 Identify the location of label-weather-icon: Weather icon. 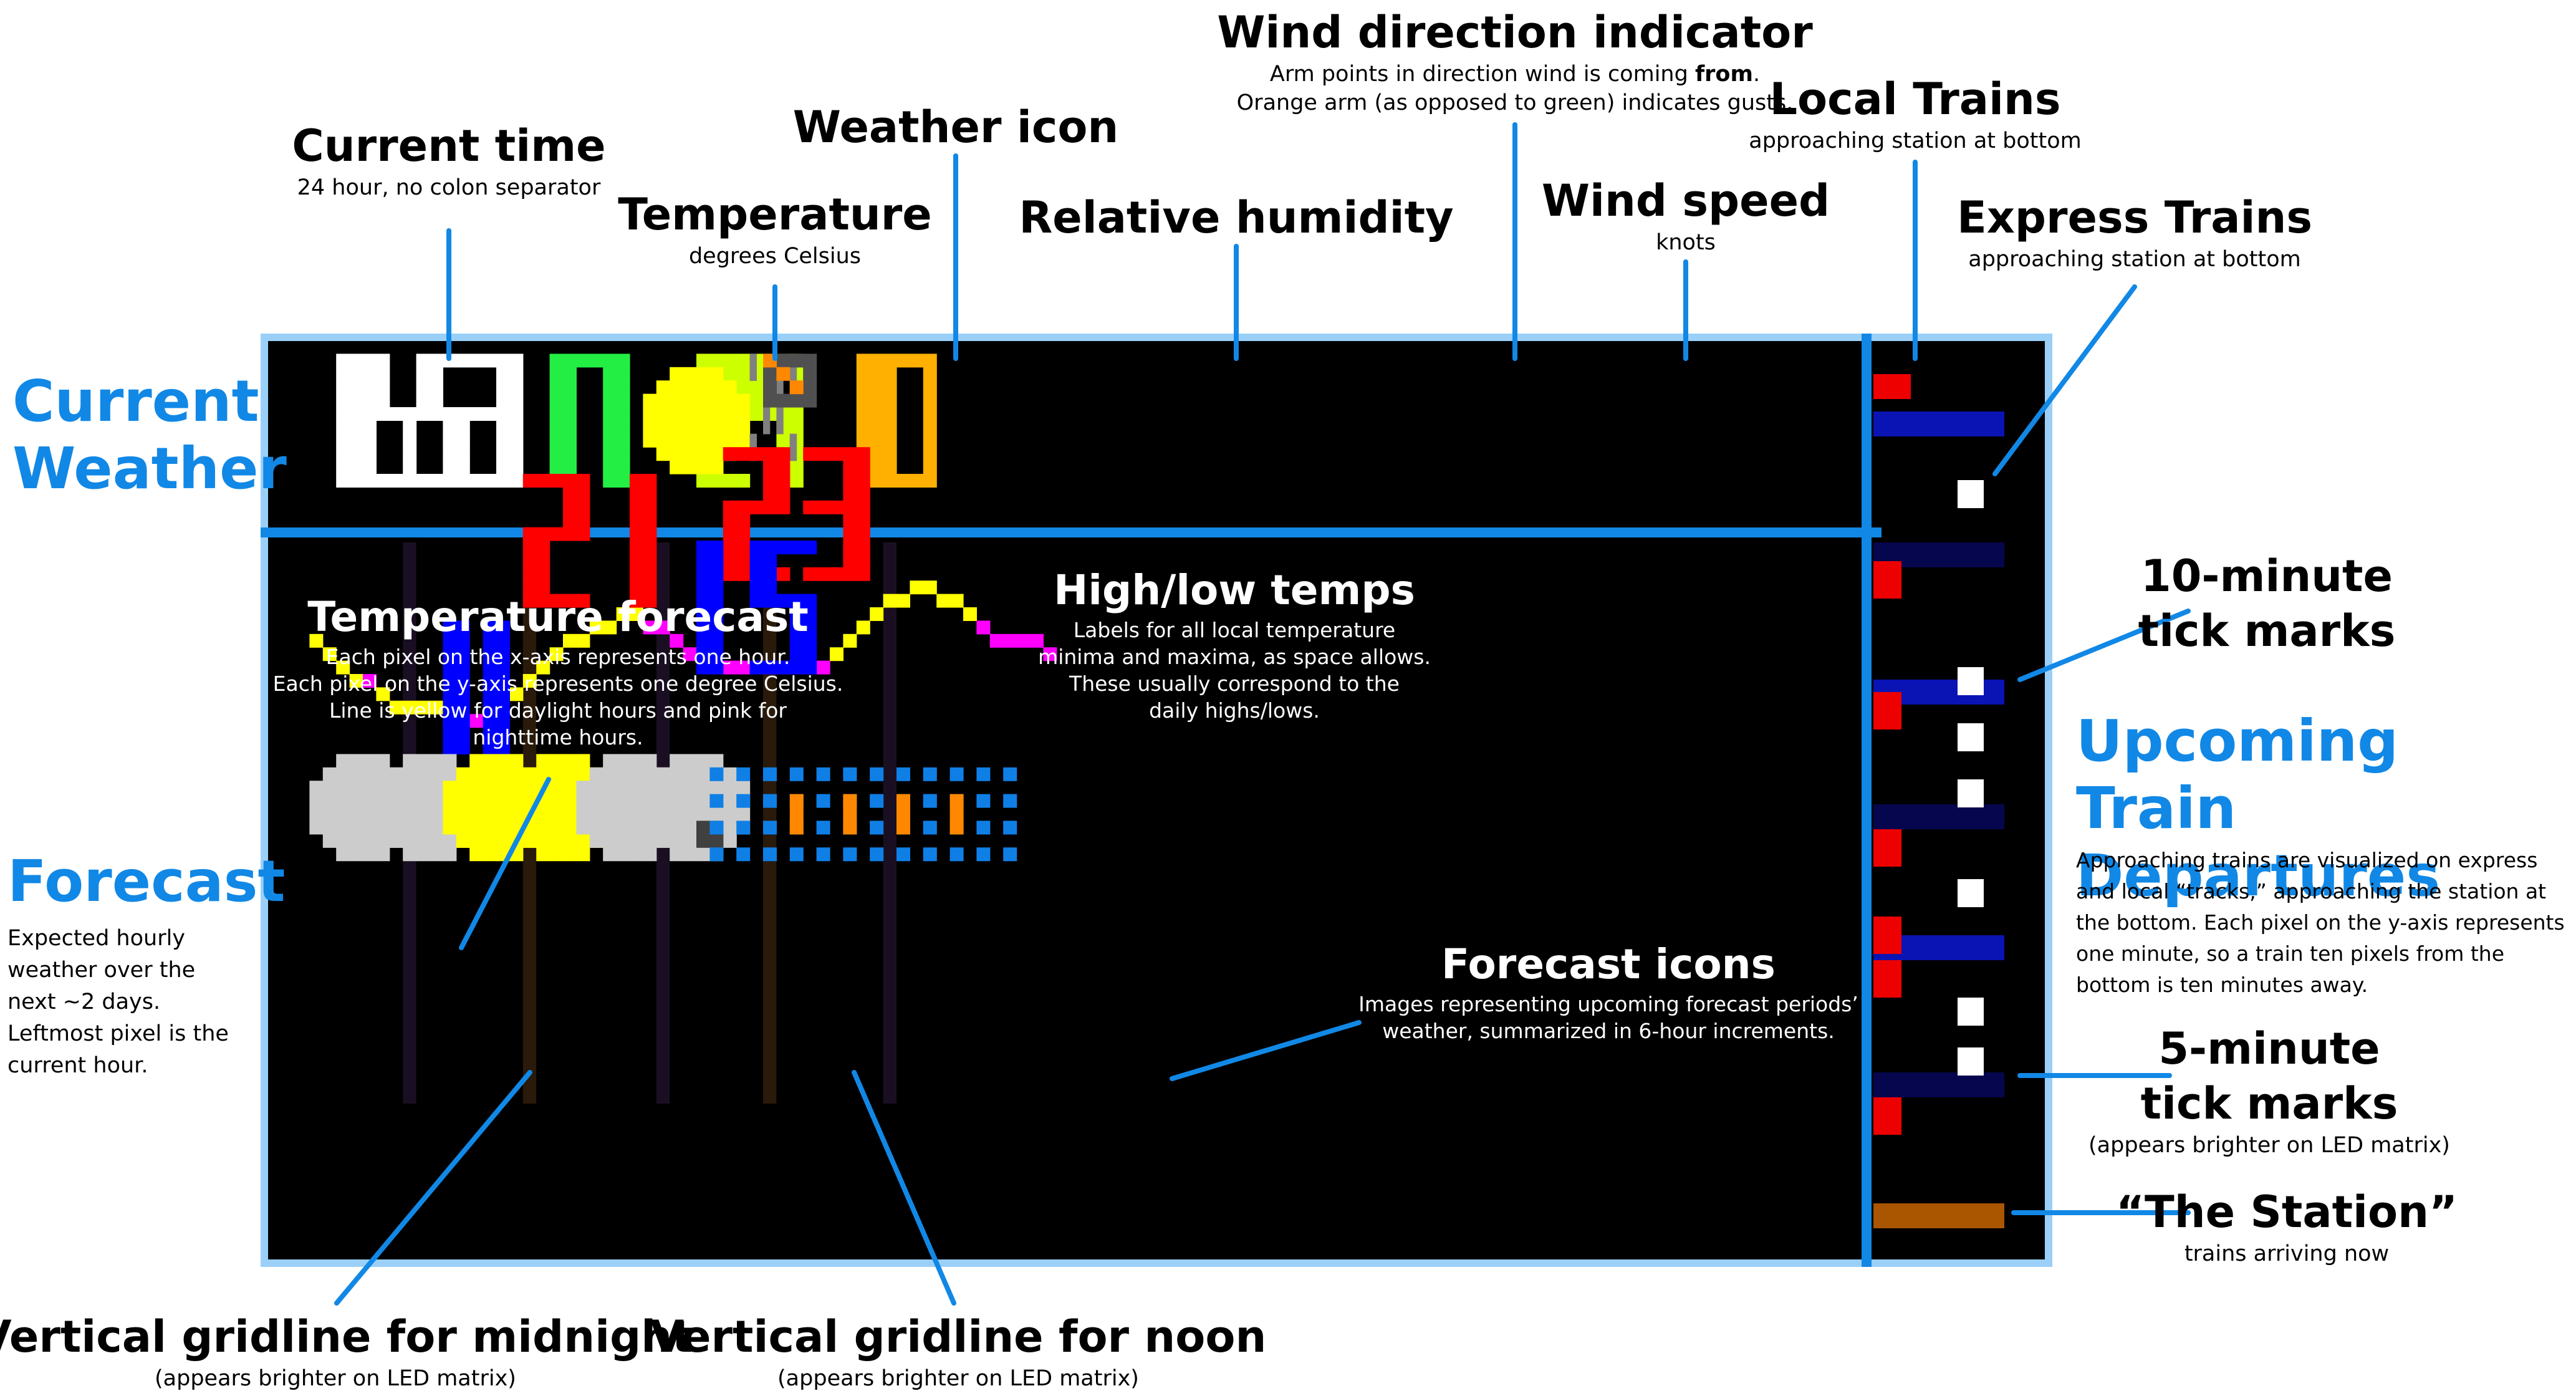
(955, 128).